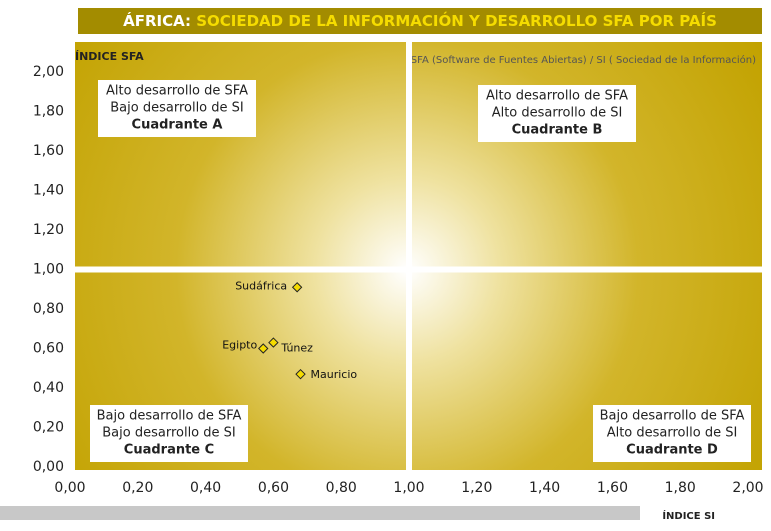  What do you see at coordinates (408, 488) in the screenshot?
I see `x-tick-label: 1,00` at bounding box center [408, 488].